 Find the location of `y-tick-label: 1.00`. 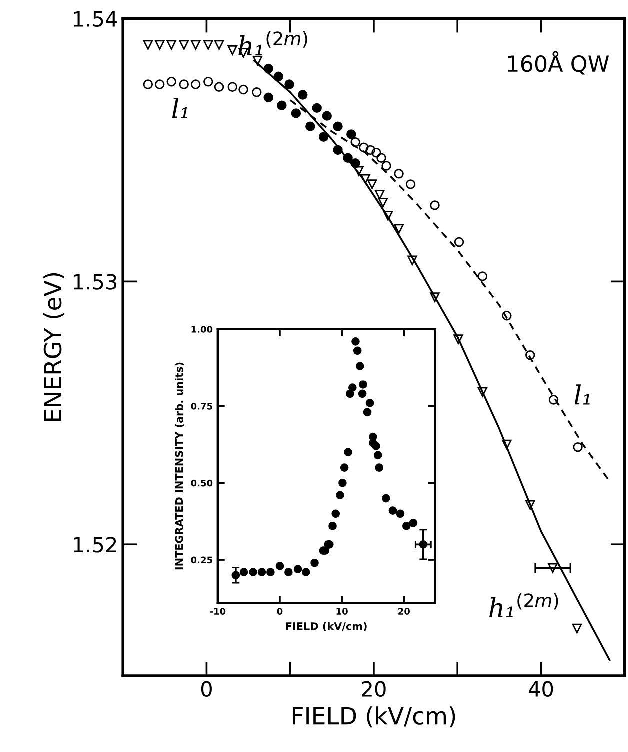

y-tick-label: 1.00 is located at coordinates (202, 329).